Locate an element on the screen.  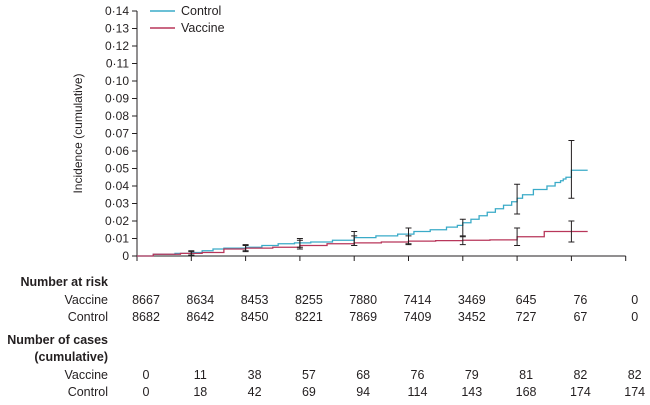
cases-row-label: Vaccine is located at coordinates (86, 375).